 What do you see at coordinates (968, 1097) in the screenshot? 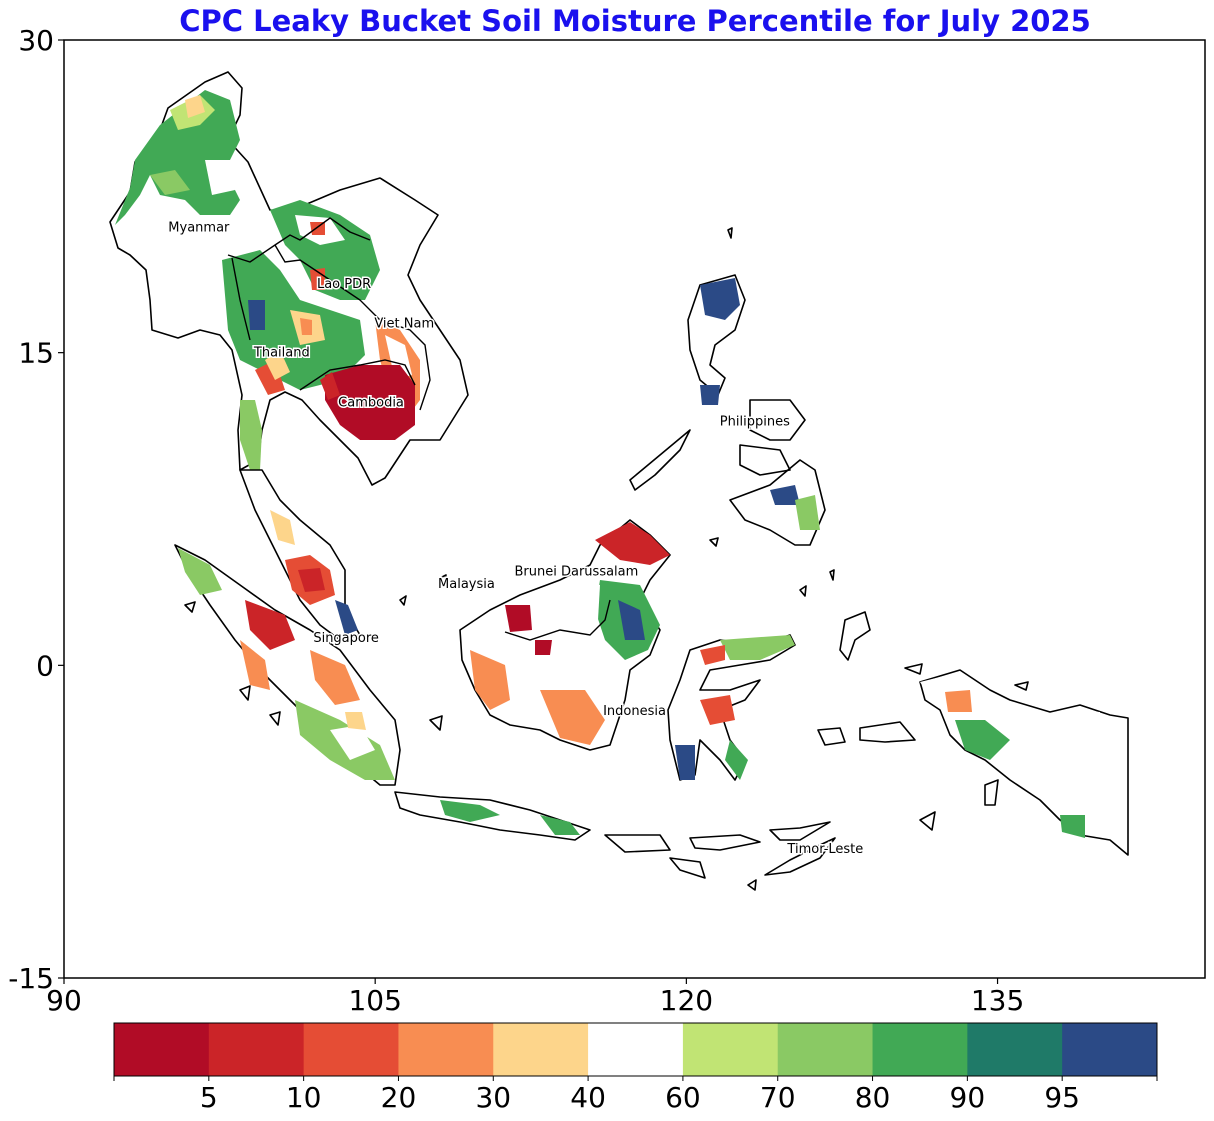
I see `colorbar-tick-label: 90` at bounding box center [968, 1097].